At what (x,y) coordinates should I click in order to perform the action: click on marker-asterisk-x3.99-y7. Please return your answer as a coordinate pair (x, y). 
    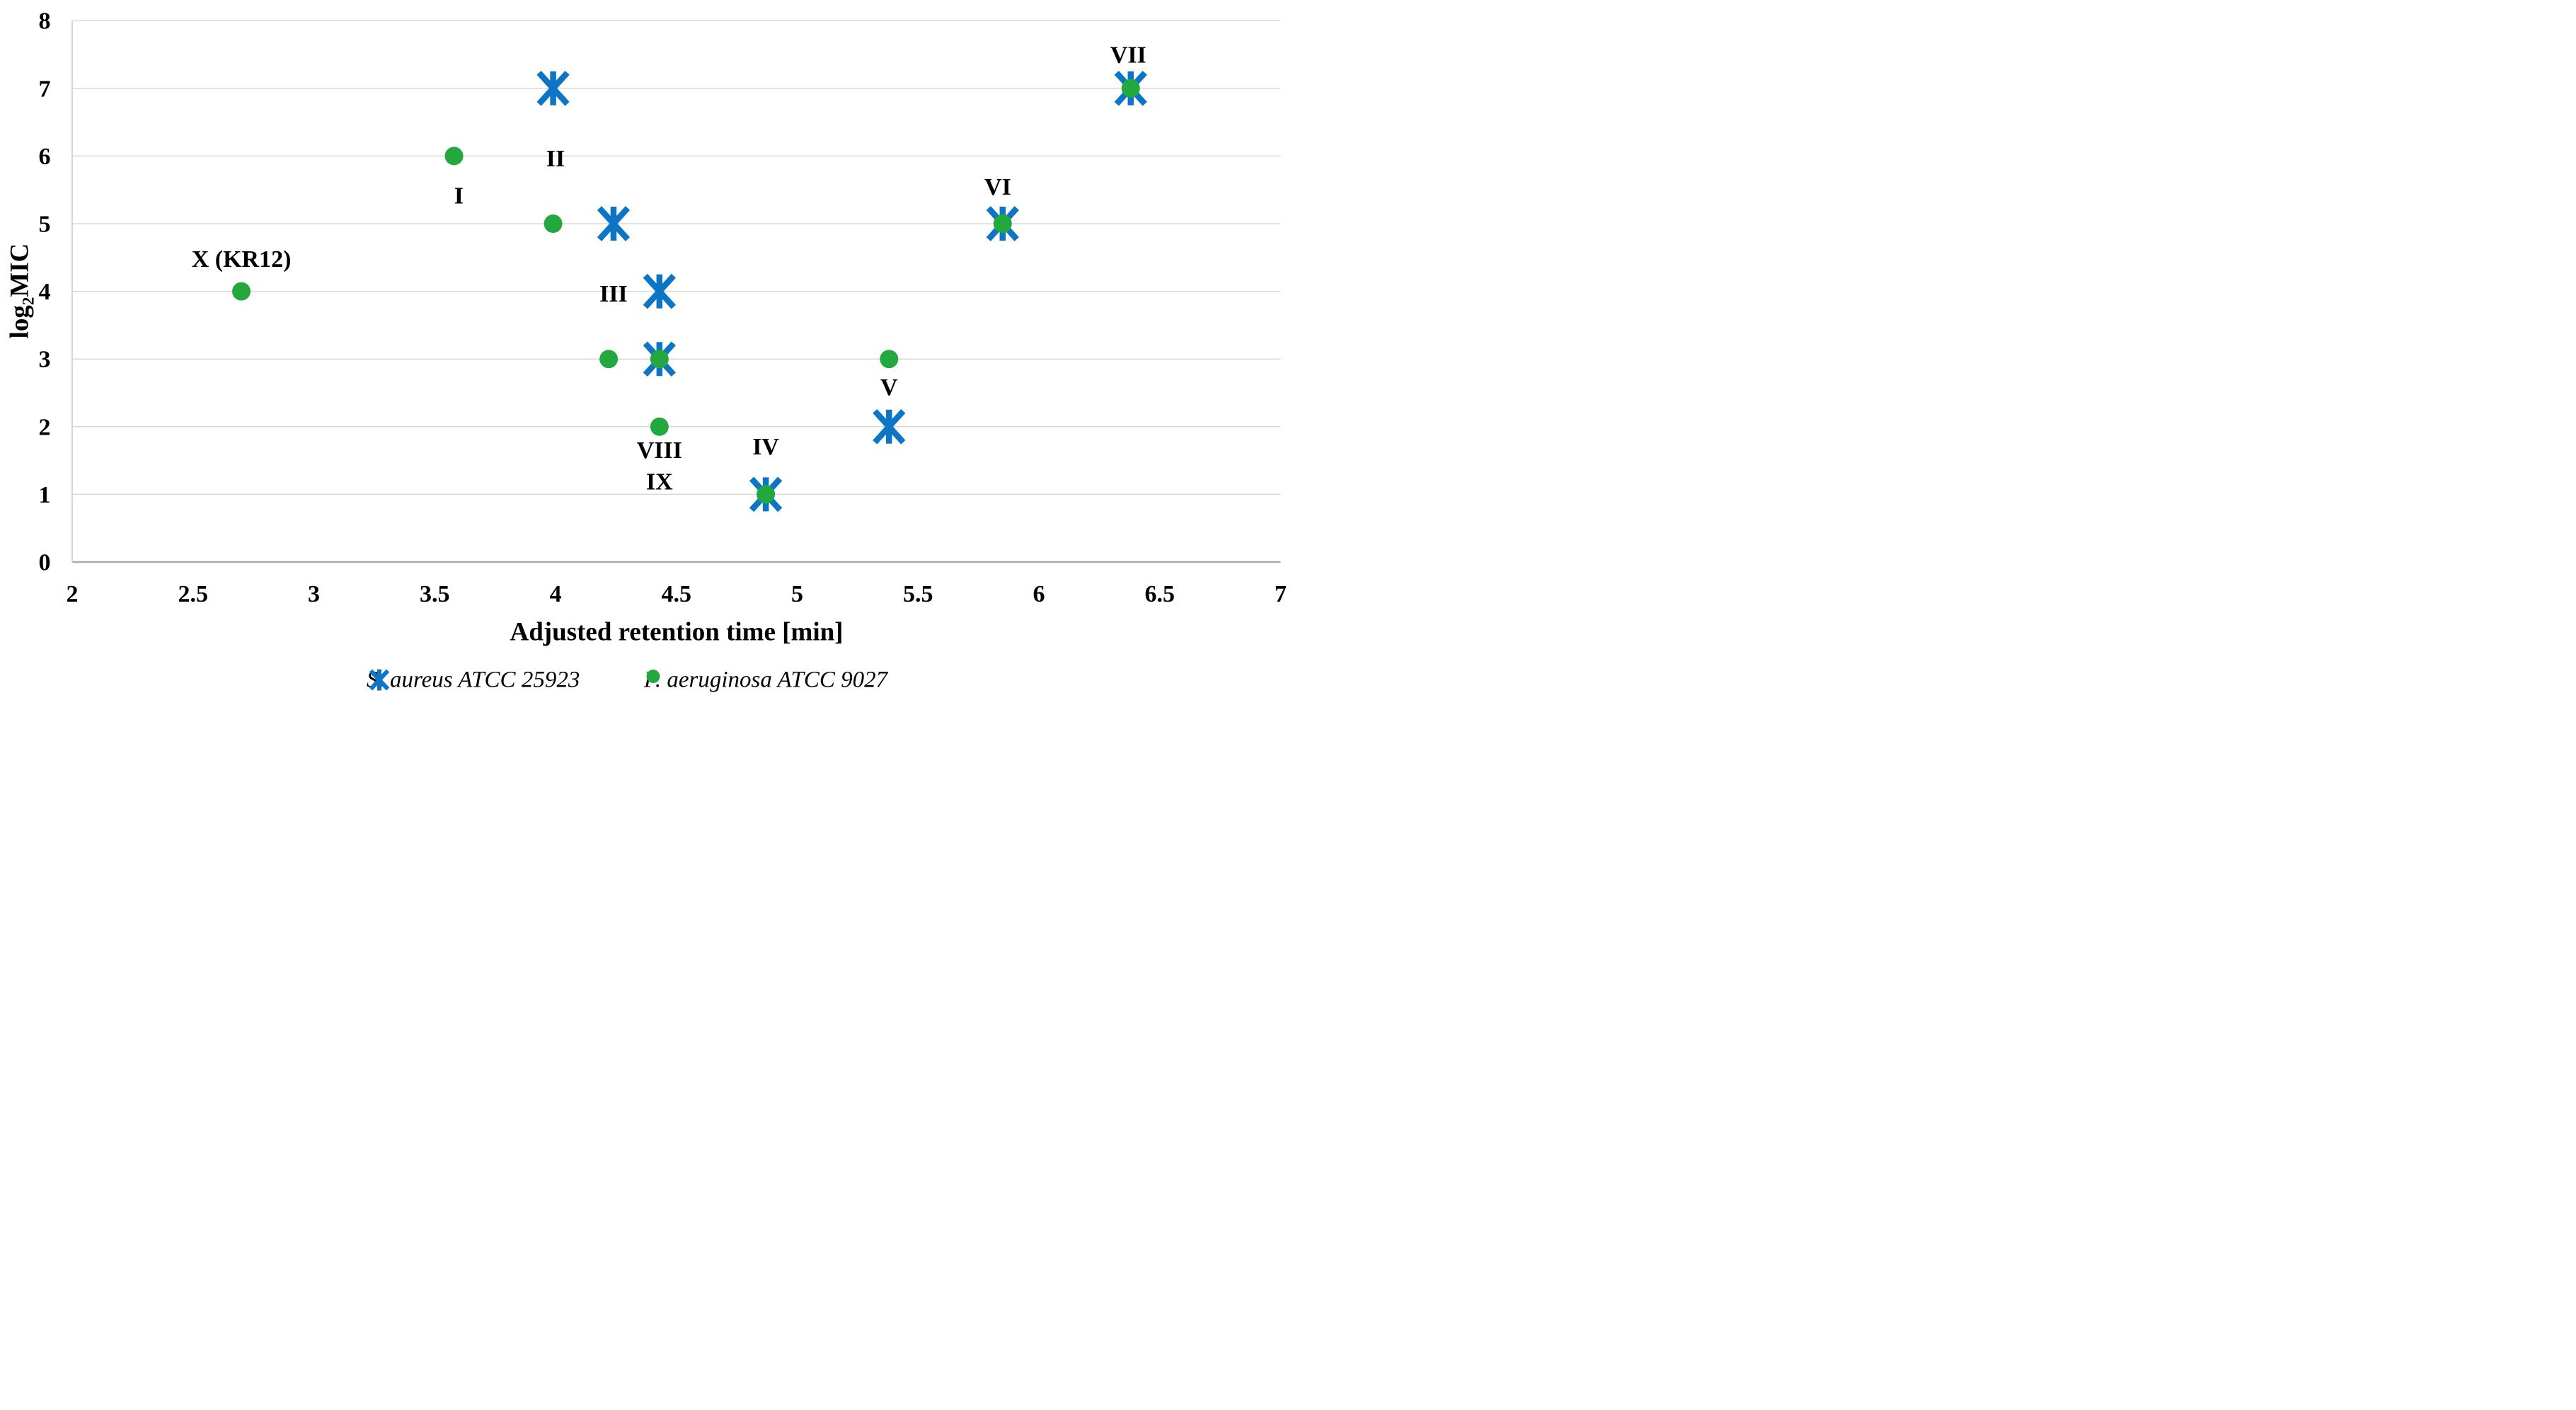
    Looking at the image, I should click on (553, 88).